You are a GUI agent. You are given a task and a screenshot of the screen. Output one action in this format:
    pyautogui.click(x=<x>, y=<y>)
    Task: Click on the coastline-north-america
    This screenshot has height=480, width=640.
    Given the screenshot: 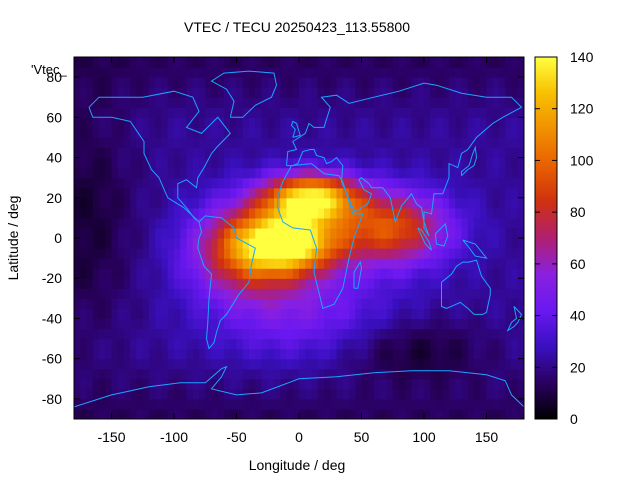 What is the action you would take?
    pyautogui.click(x=159, y=156)
    